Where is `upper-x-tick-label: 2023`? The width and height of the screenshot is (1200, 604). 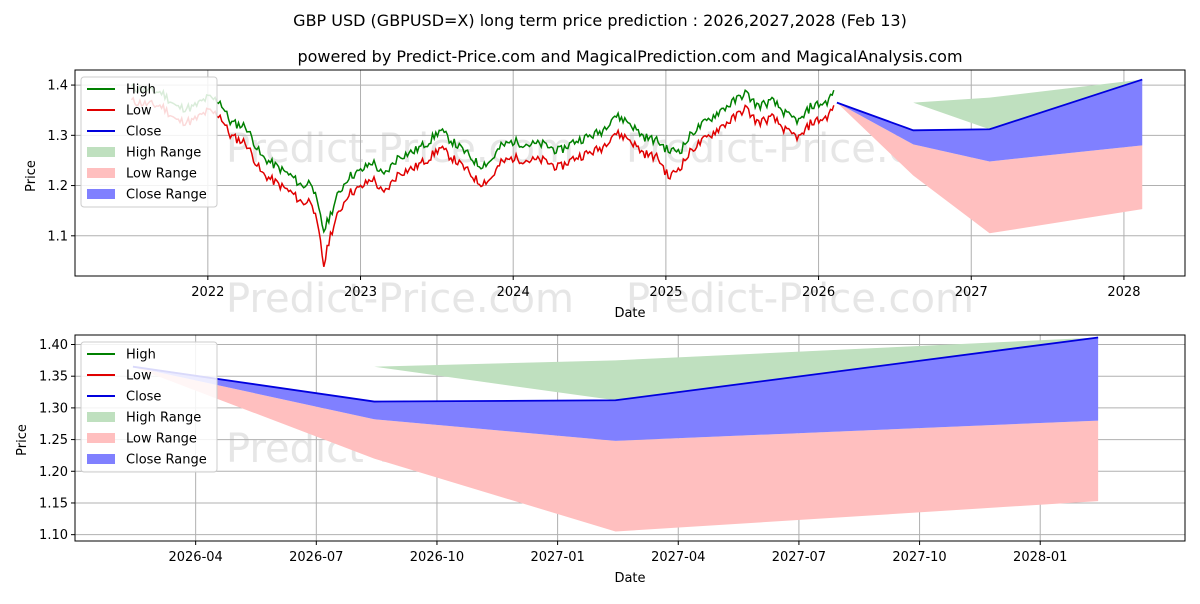 upper-x-tick-label: 2023 is located at coordinates (360, 292).